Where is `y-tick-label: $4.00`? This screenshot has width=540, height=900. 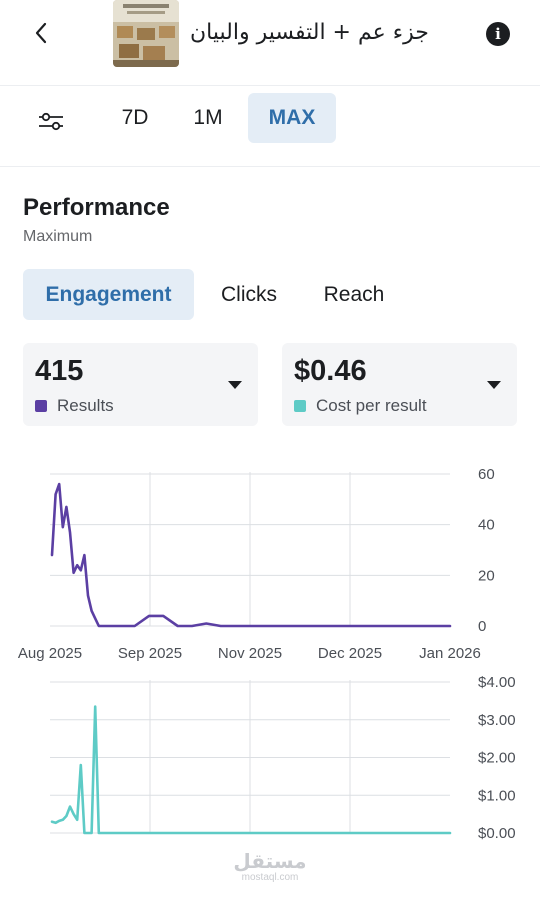 y-tick-label: $4.00 is located at coordinates (497, 682).